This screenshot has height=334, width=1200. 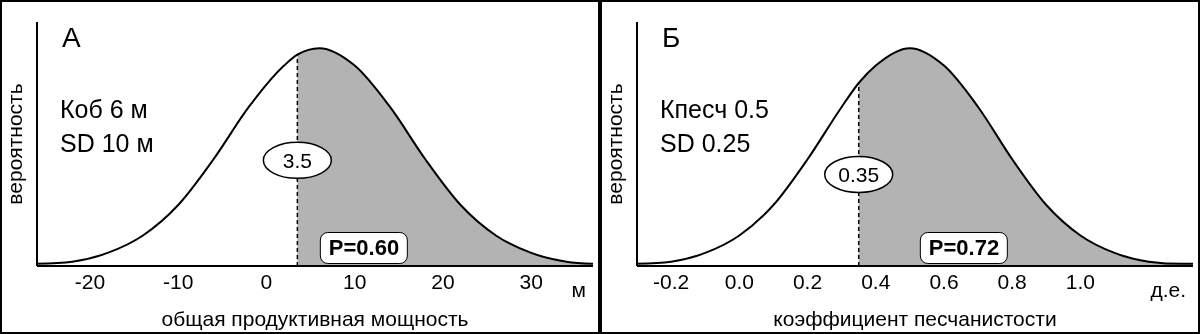 What do you see at coordinates (915, 318) in the screenshot?
I see `x-axis-title: коэффициент песчанистости` at bounding box center [915, 318].